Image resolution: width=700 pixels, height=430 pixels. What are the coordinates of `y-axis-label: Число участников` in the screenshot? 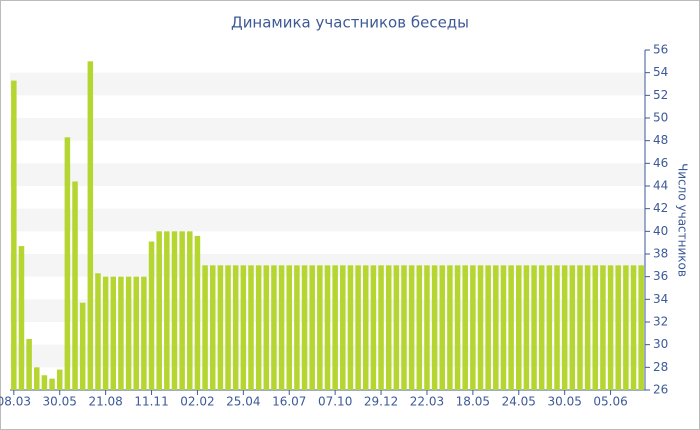 It's located at (683, 220).